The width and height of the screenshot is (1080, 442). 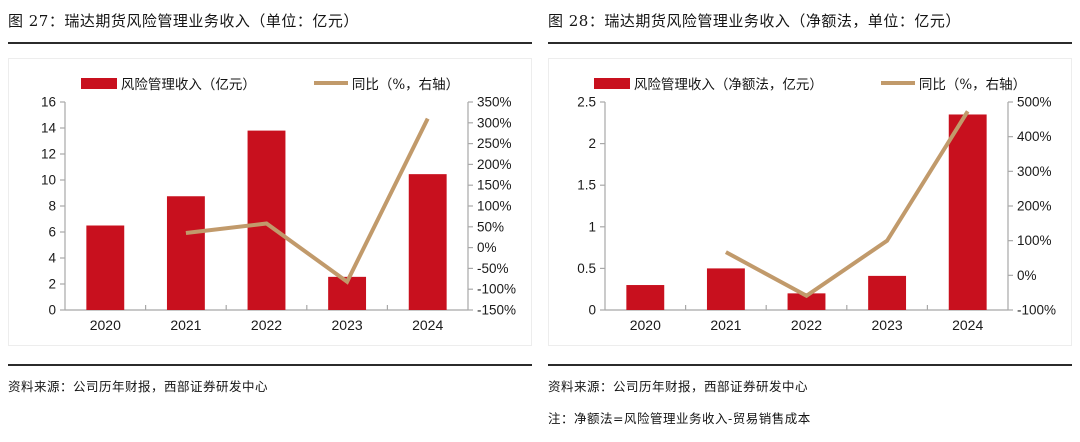 I want to click on left-axis-tick-label: 4, so click(x=52, y=258).